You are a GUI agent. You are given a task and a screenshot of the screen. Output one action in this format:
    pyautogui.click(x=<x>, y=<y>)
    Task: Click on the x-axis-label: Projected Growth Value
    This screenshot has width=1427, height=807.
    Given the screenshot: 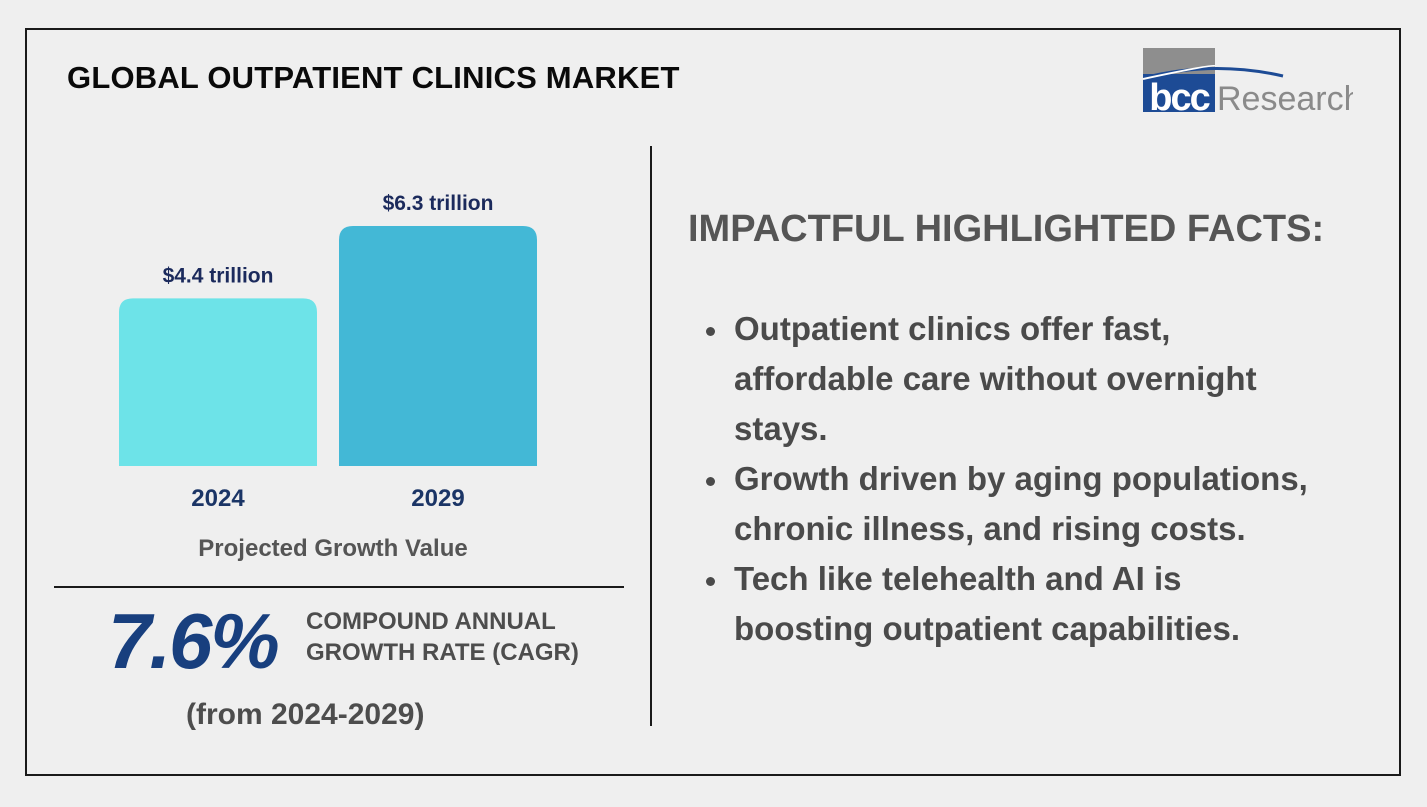 What is the action you would take?
    pyautogui.click(x=332, y=548)
    